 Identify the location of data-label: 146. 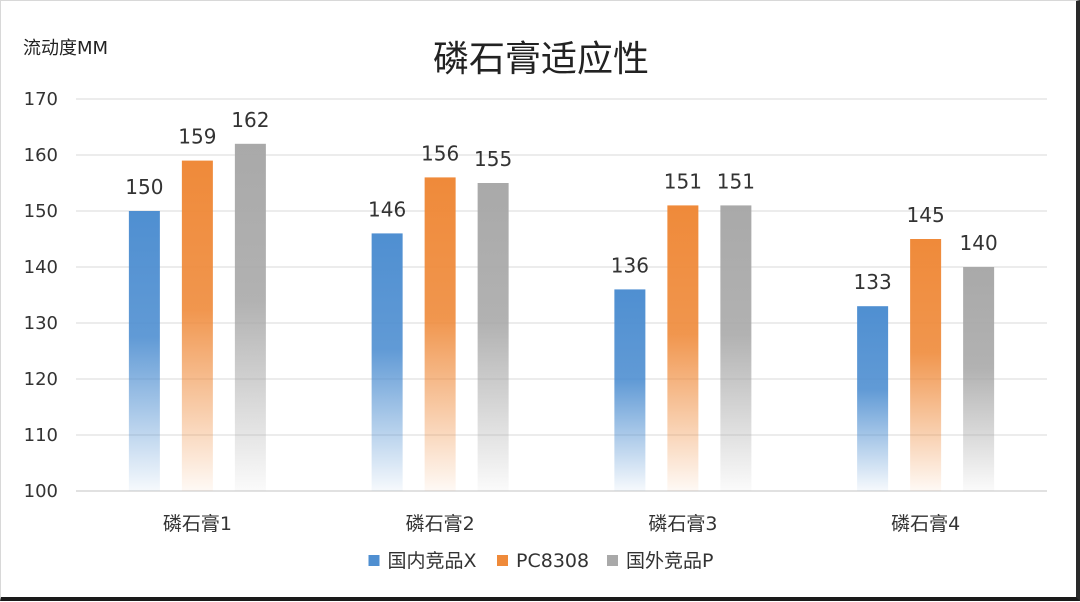
(387, 209).